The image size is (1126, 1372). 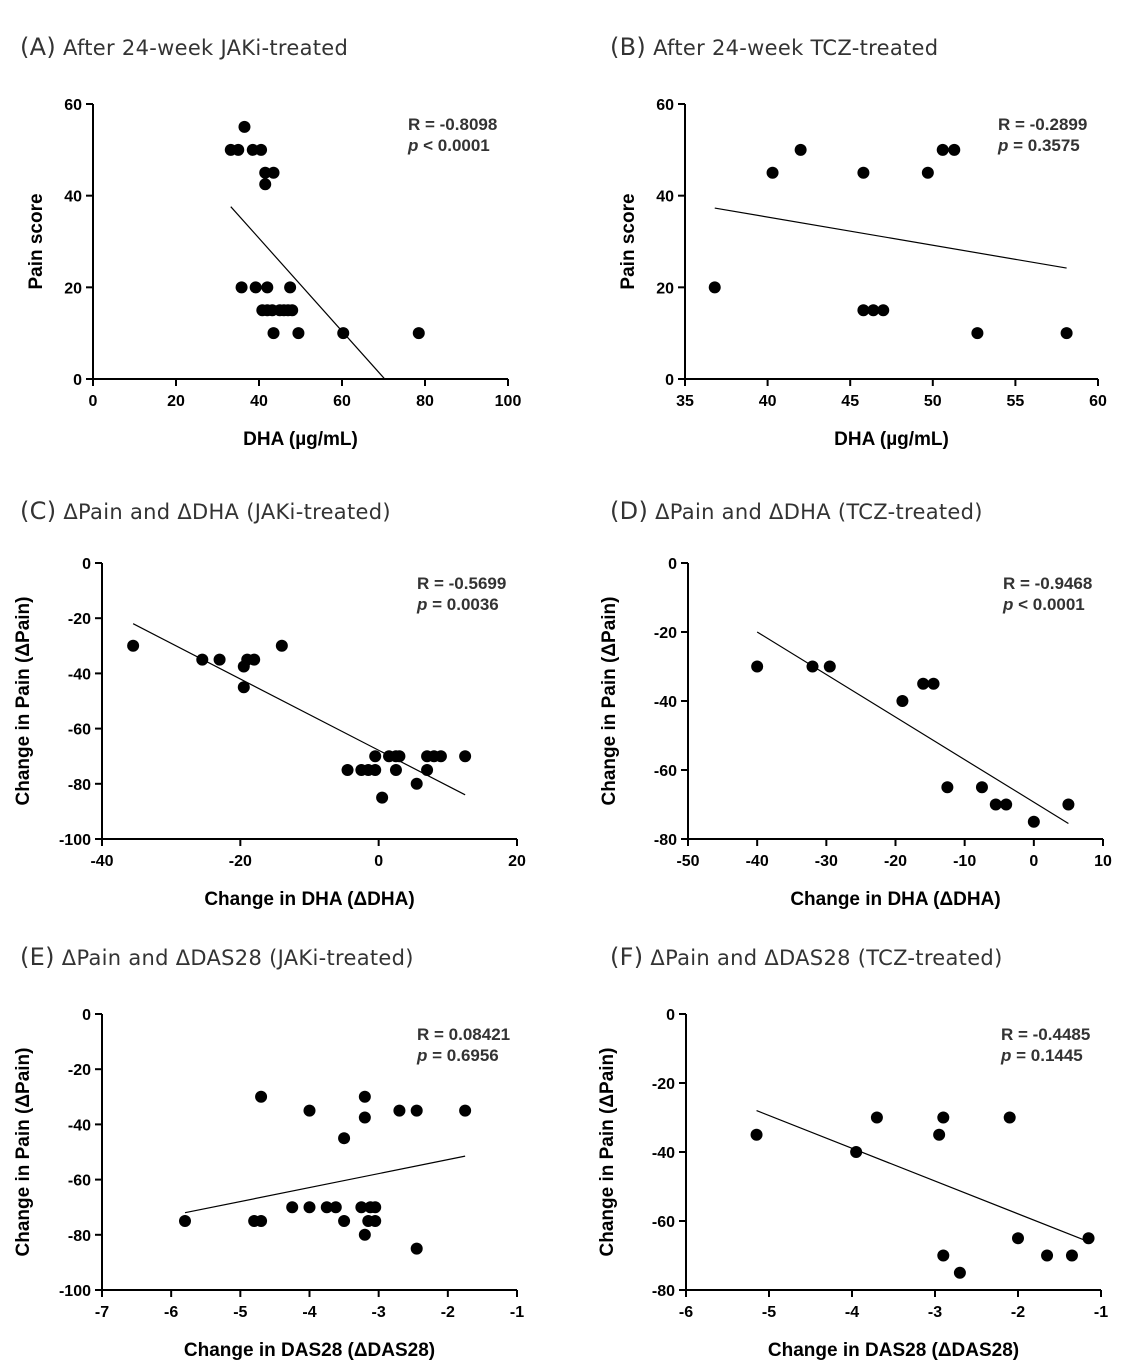 I want to click on x-tick-label: -1, so click(x=1101, y=1312).